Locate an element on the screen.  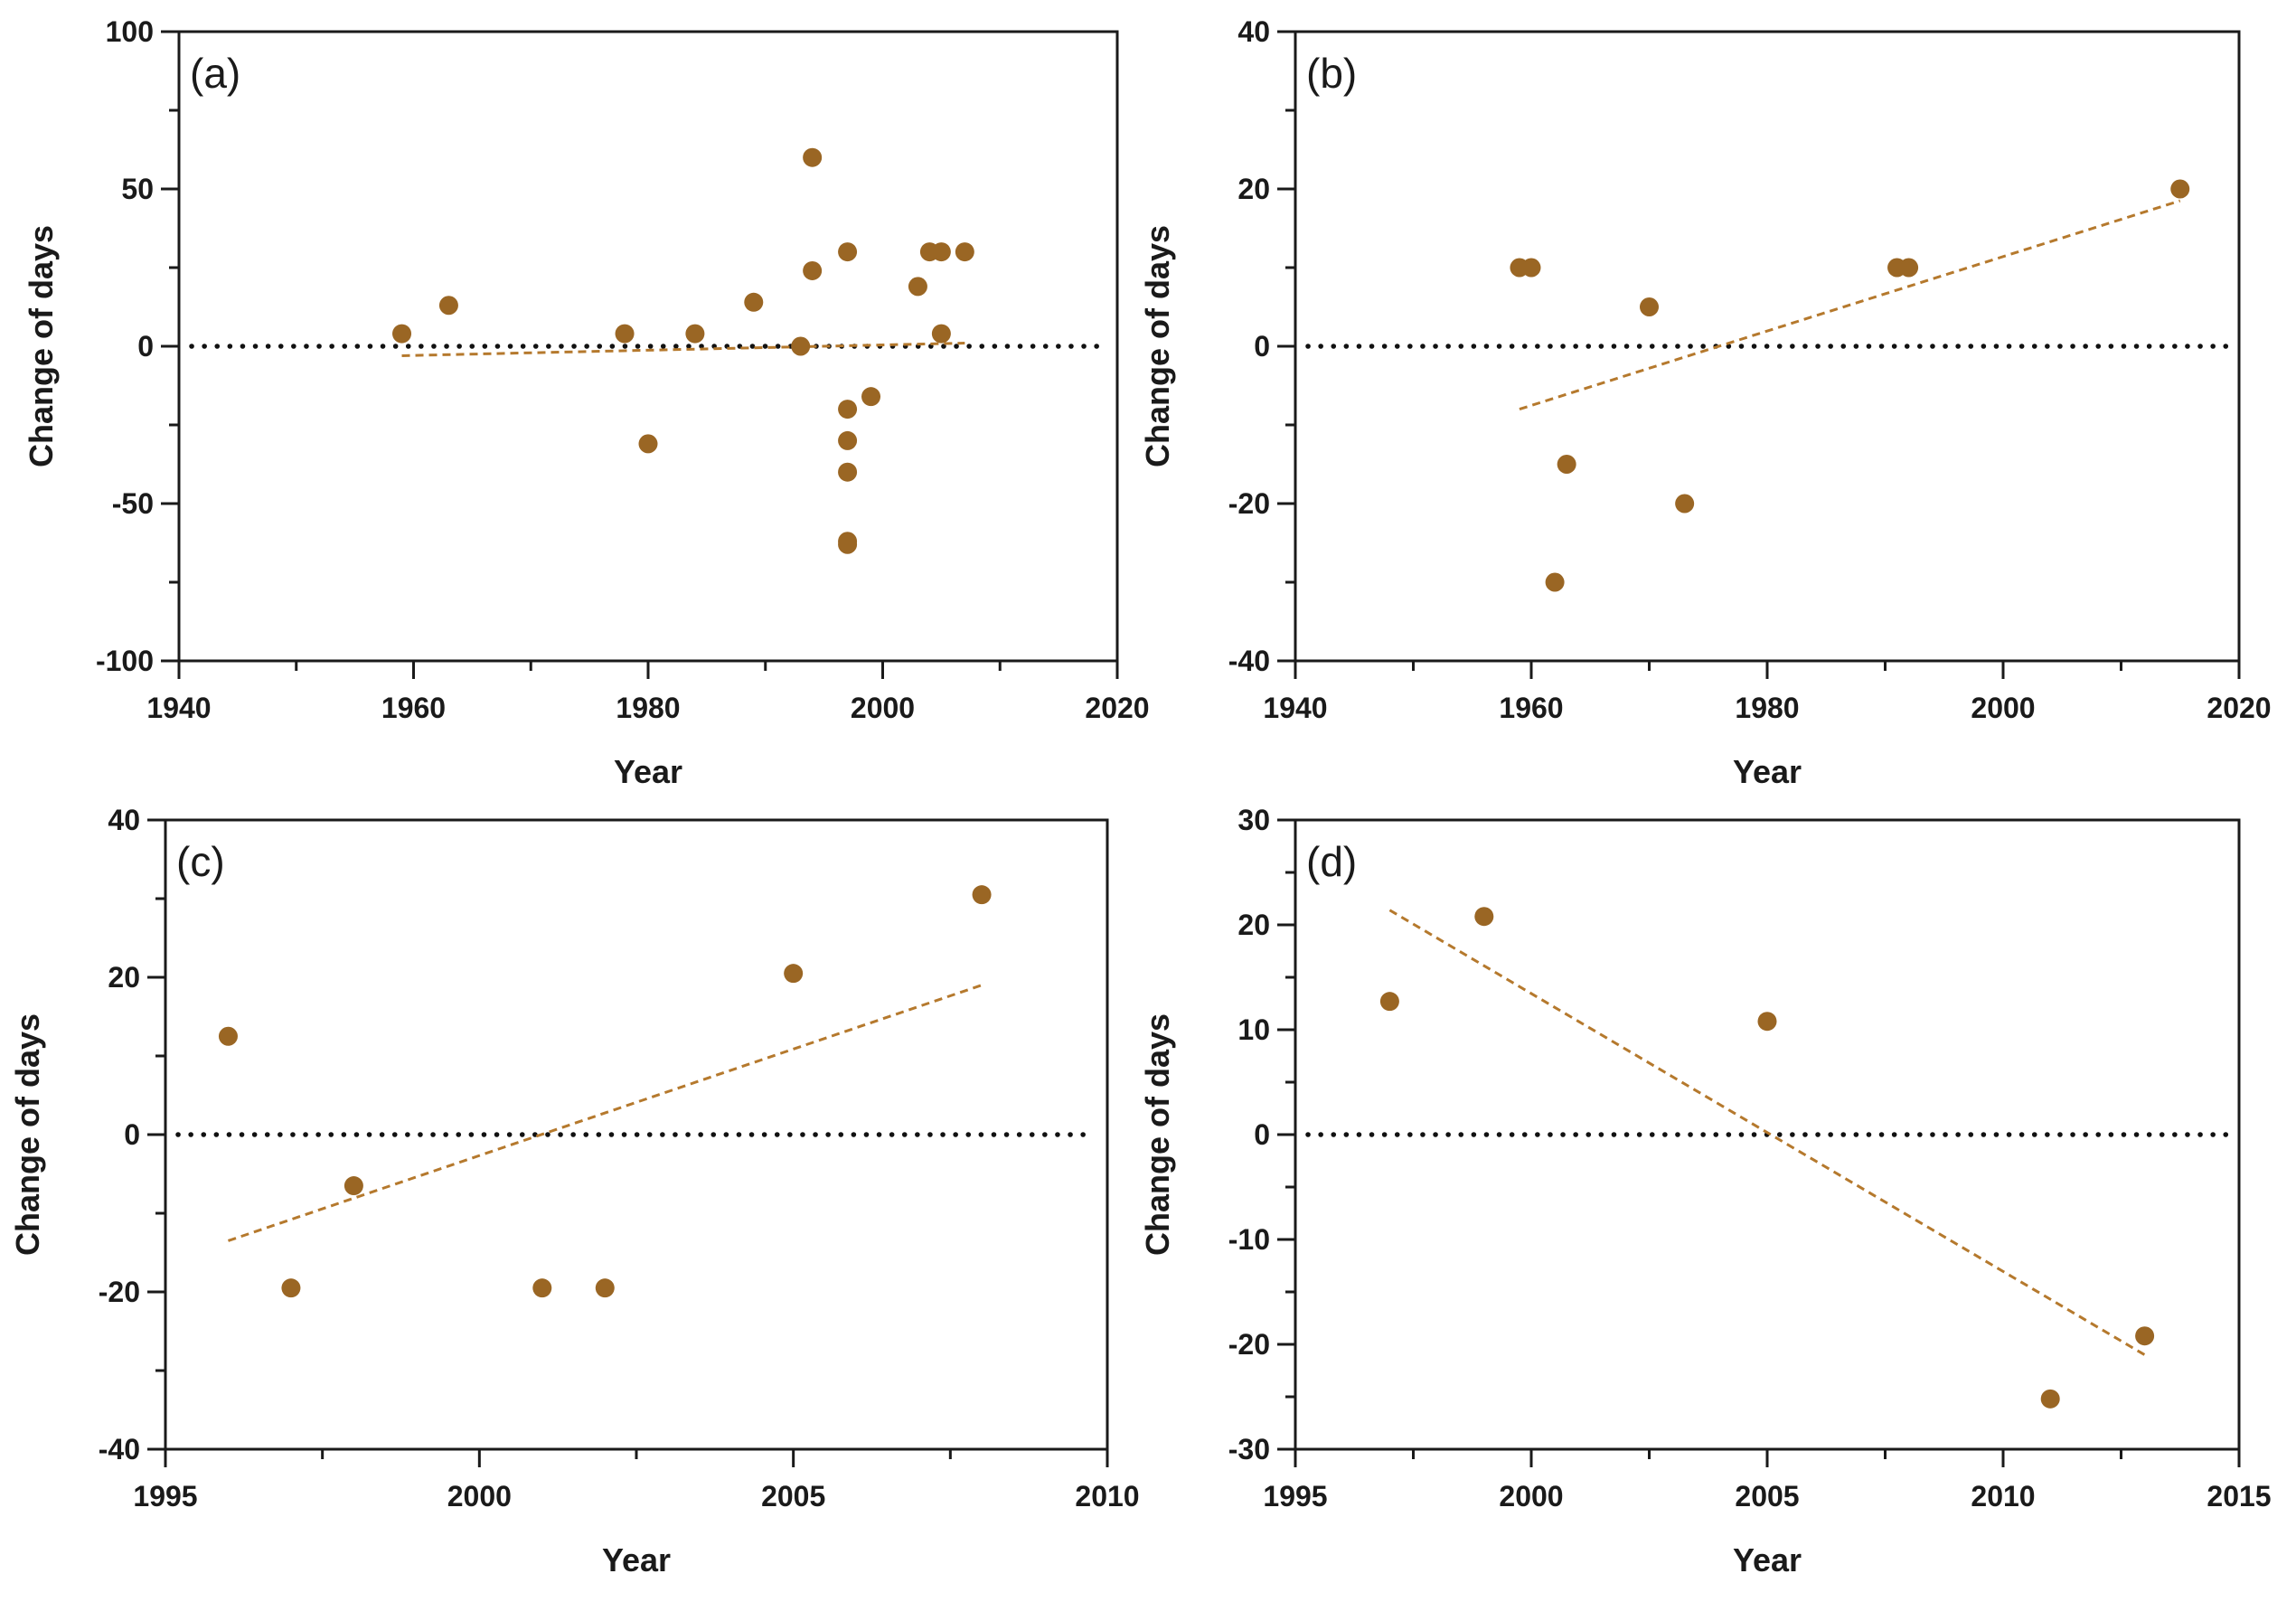
panel-b-label: (b) is located at coordinates (1331, 73).